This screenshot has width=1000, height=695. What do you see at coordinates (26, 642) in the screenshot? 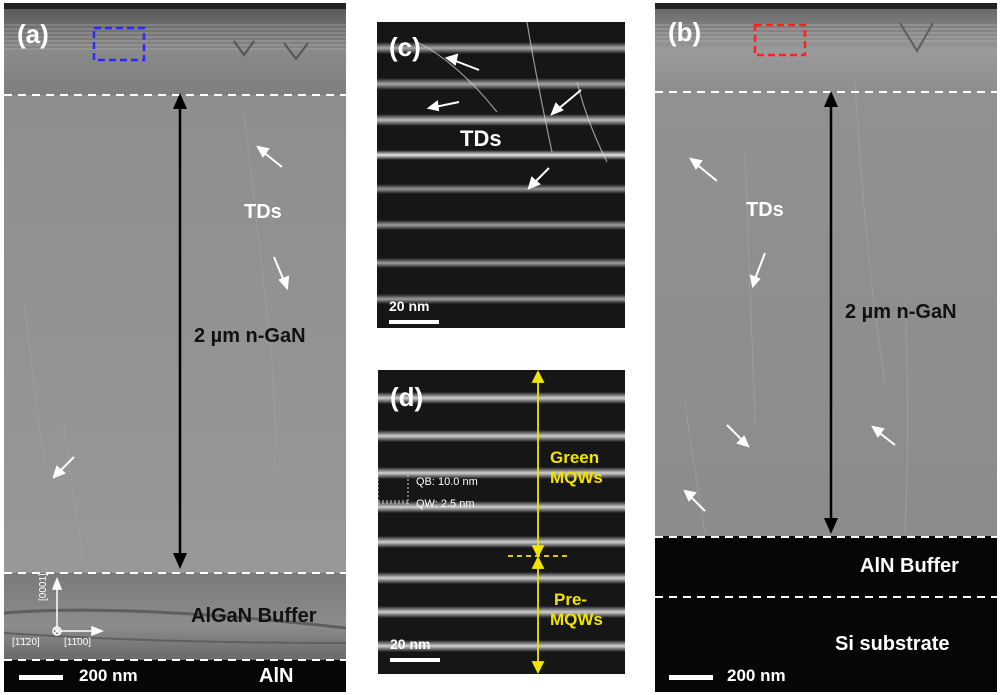
I see `axis-label-1120: [1̄1̄20]` at bounding box center [26, 642].